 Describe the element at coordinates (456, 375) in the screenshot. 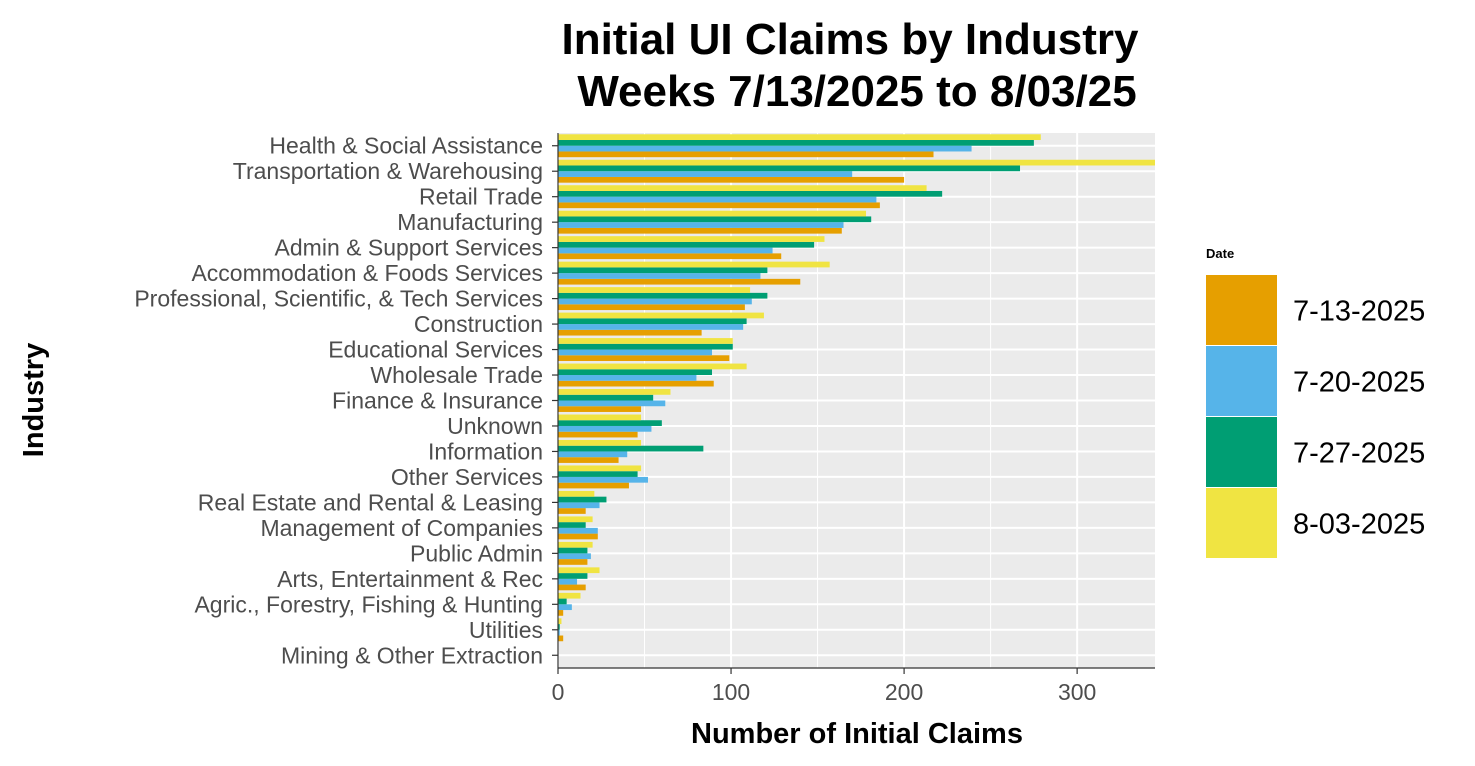

I see `category-label: Wholesale Trade` at that location.